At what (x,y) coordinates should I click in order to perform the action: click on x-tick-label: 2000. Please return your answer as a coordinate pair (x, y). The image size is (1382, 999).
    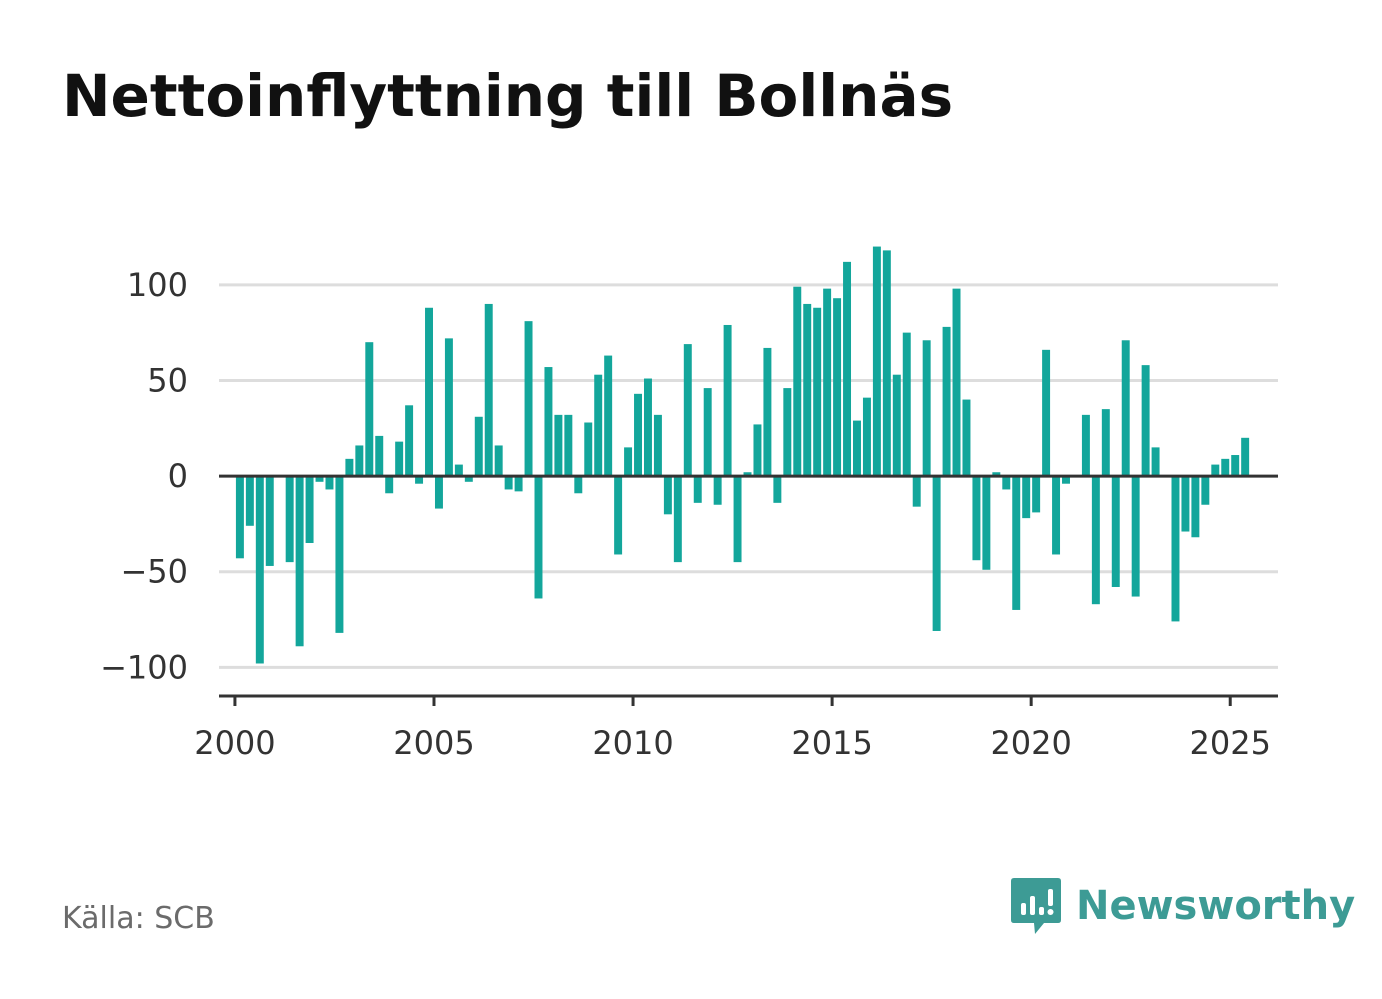
    Looking at the image, I should click on (234, 743).